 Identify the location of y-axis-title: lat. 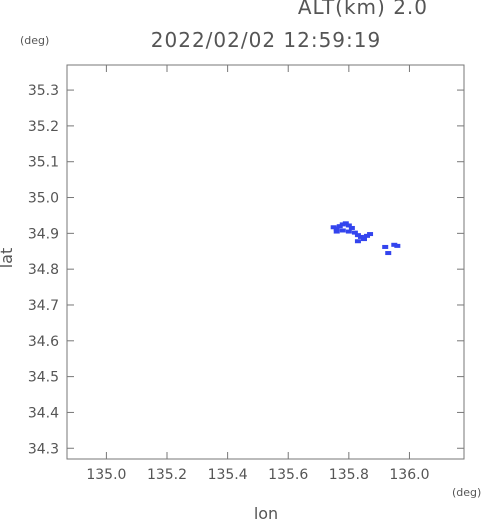
(8, 258).